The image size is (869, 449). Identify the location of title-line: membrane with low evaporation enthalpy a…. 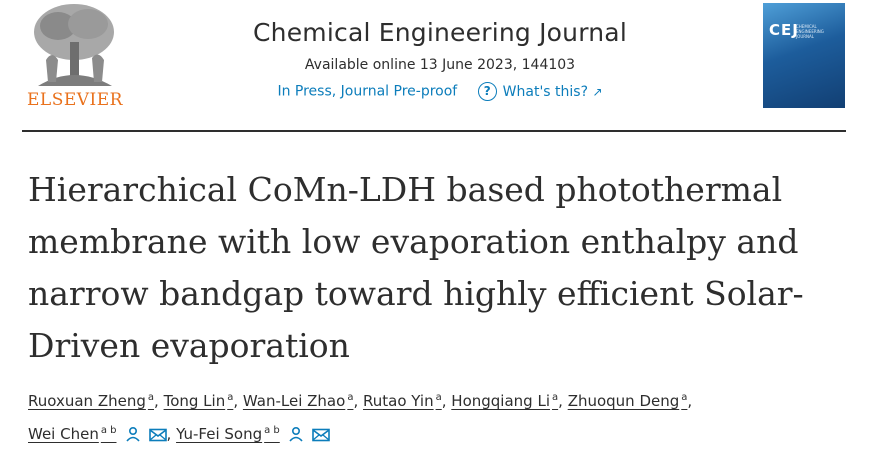
(413, 241).